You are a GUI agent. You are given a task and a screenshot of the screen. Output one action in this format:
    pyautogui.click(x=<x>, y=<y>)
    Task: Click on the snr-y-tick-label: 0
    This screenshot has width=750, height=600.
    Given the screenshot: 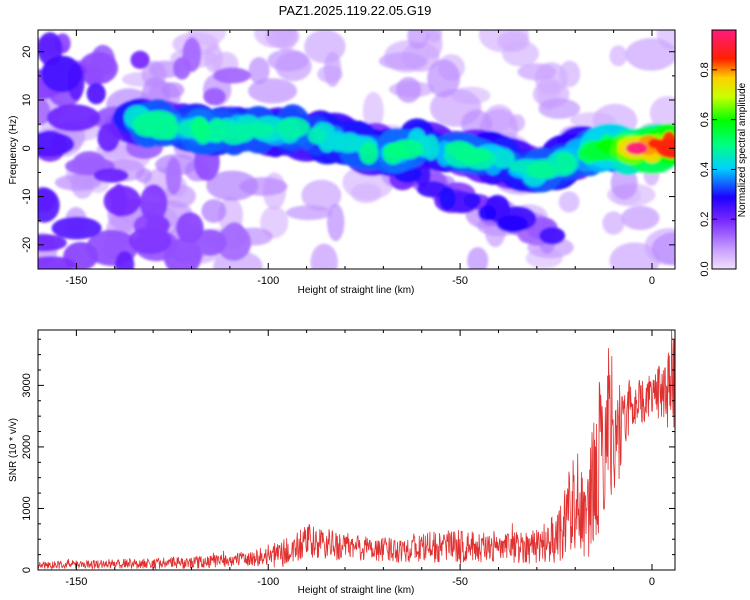 What is the action you would take?
    pyautogui.click(x=27, y=570)
    